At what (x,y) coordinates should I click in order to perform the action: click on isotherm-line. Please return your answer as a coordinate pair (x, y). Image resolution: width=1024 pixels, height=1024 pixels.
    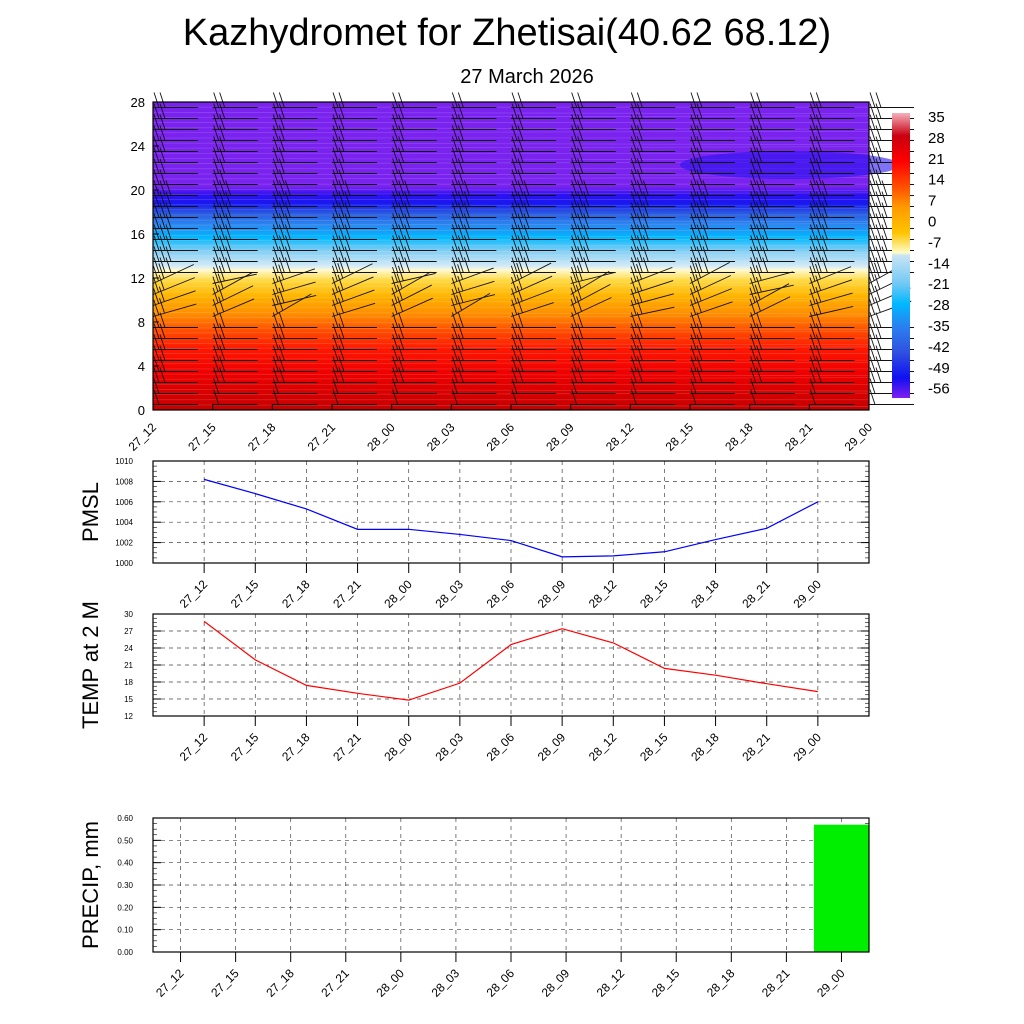
    Looking at the image, I should click on (511, 359).